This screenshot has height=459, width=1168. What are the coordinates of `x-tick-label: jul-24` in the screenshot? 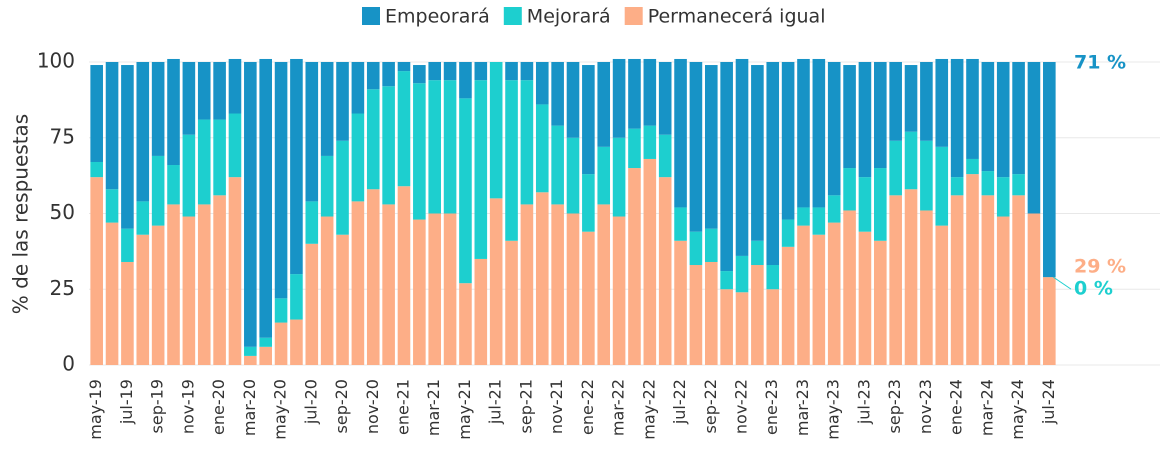 It's located at (1048, 402).